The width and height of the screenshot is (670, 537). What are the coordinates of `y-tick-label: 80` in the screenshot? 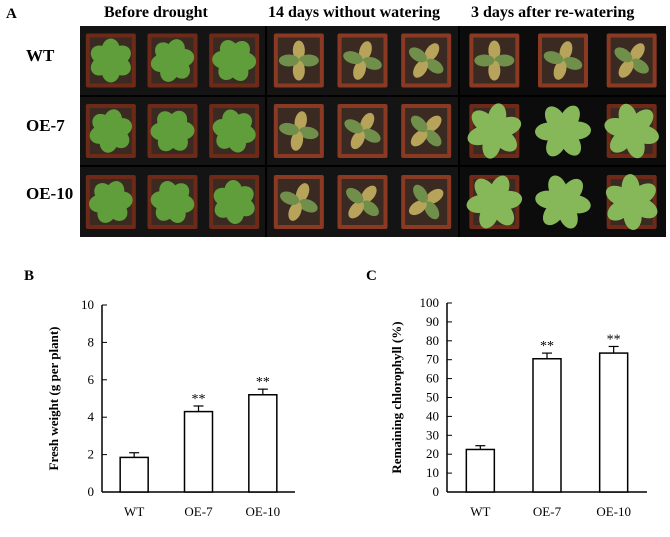 It's located at (432, 340).